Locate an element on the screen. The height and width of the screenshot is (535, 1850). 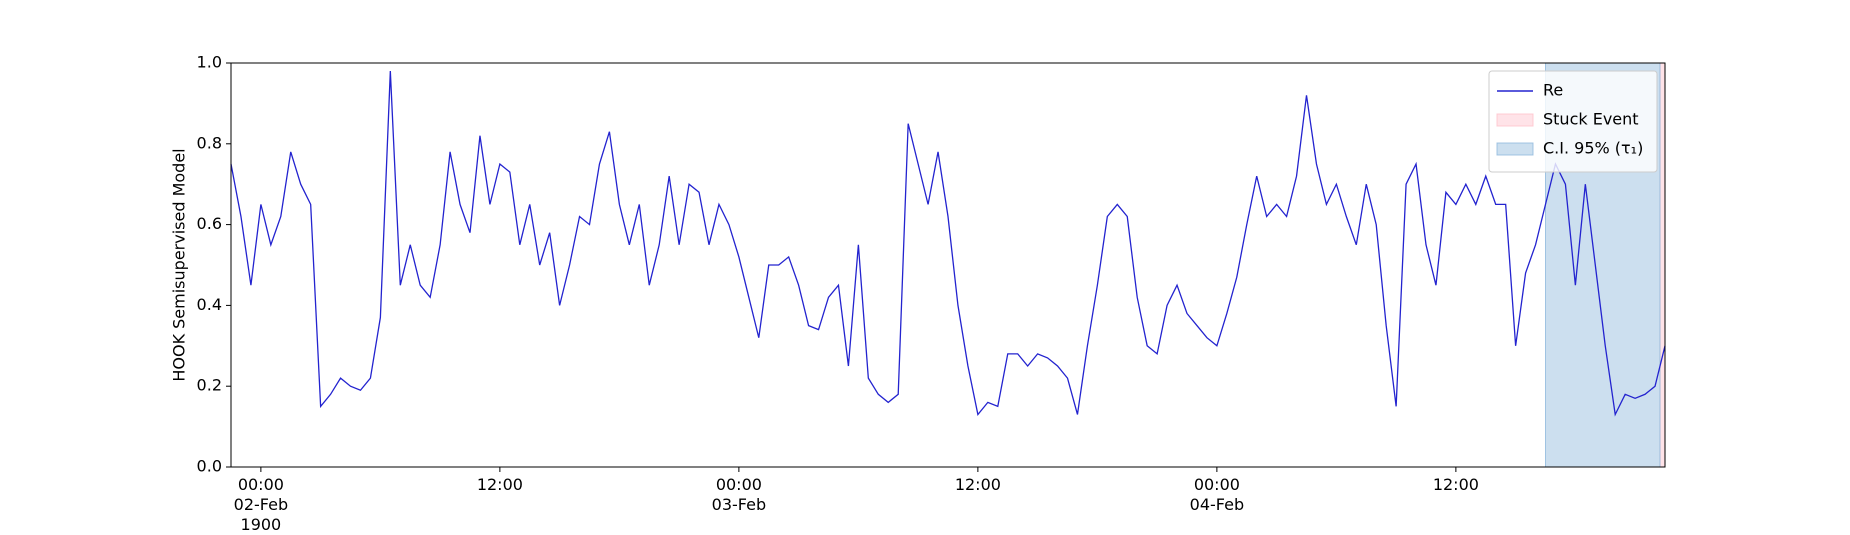
y-tick-label: 0.2 is located at coordinates (209, 385).